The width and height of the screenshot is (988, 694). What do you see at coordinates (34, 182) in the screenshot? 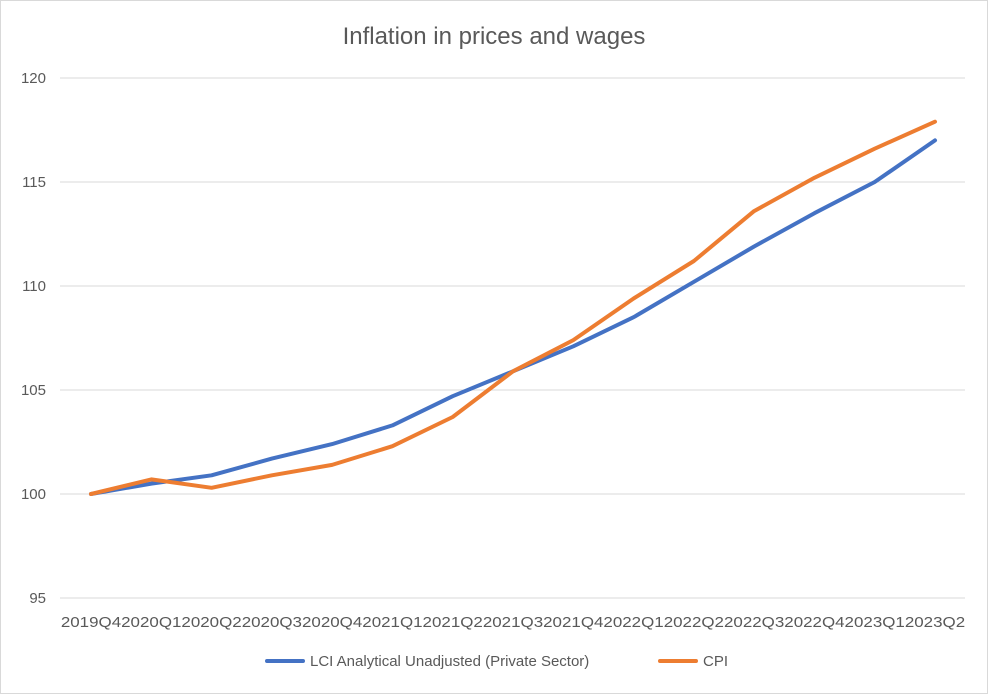
I see `y-tick-label: 115` at bounding box center [34, 182].